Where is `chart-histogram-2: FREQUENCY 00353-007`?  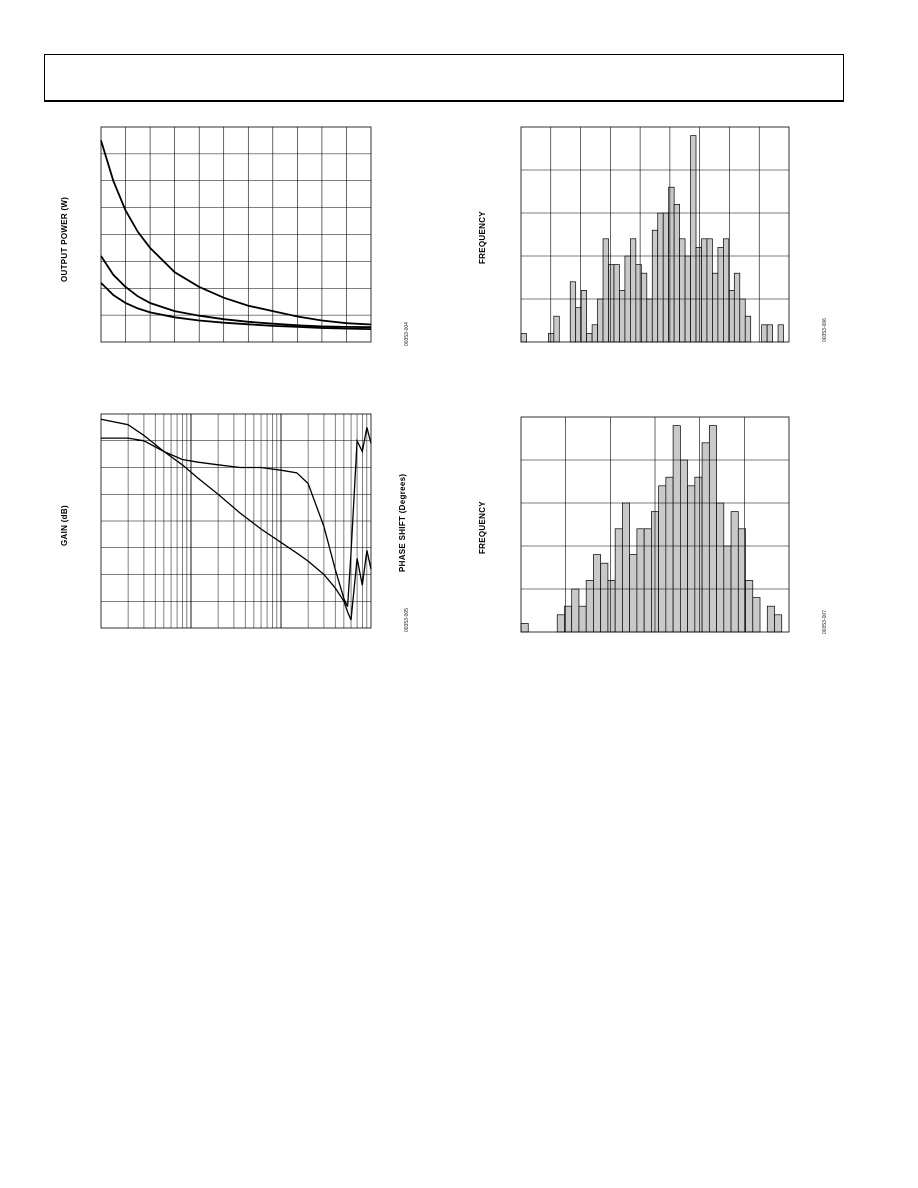
chart-histogram-2: FREQUENCY 00353-007 is located at coordinates (656, 525).